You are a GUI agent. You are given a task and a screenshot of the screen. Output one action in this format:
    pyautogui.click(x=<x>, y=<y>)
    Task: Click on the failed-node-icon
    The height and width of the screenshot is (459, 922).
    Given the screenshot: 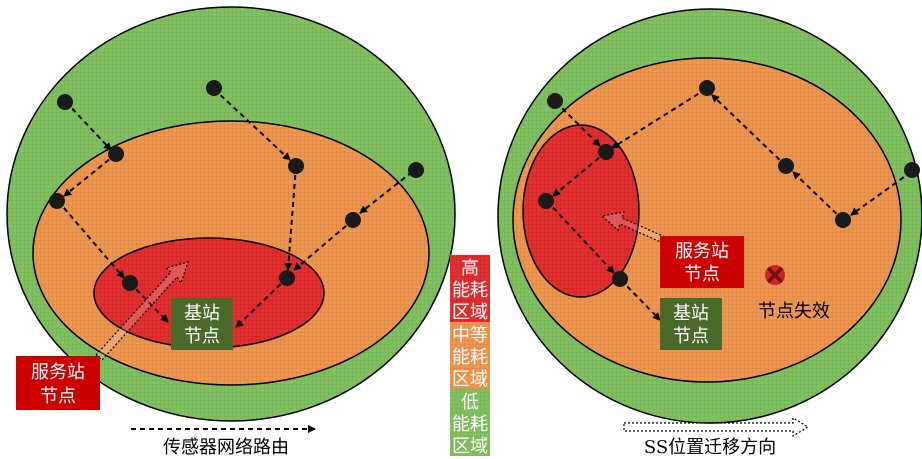 What is the action you would take?
    pyautogui.click(x=775, y=275)
    